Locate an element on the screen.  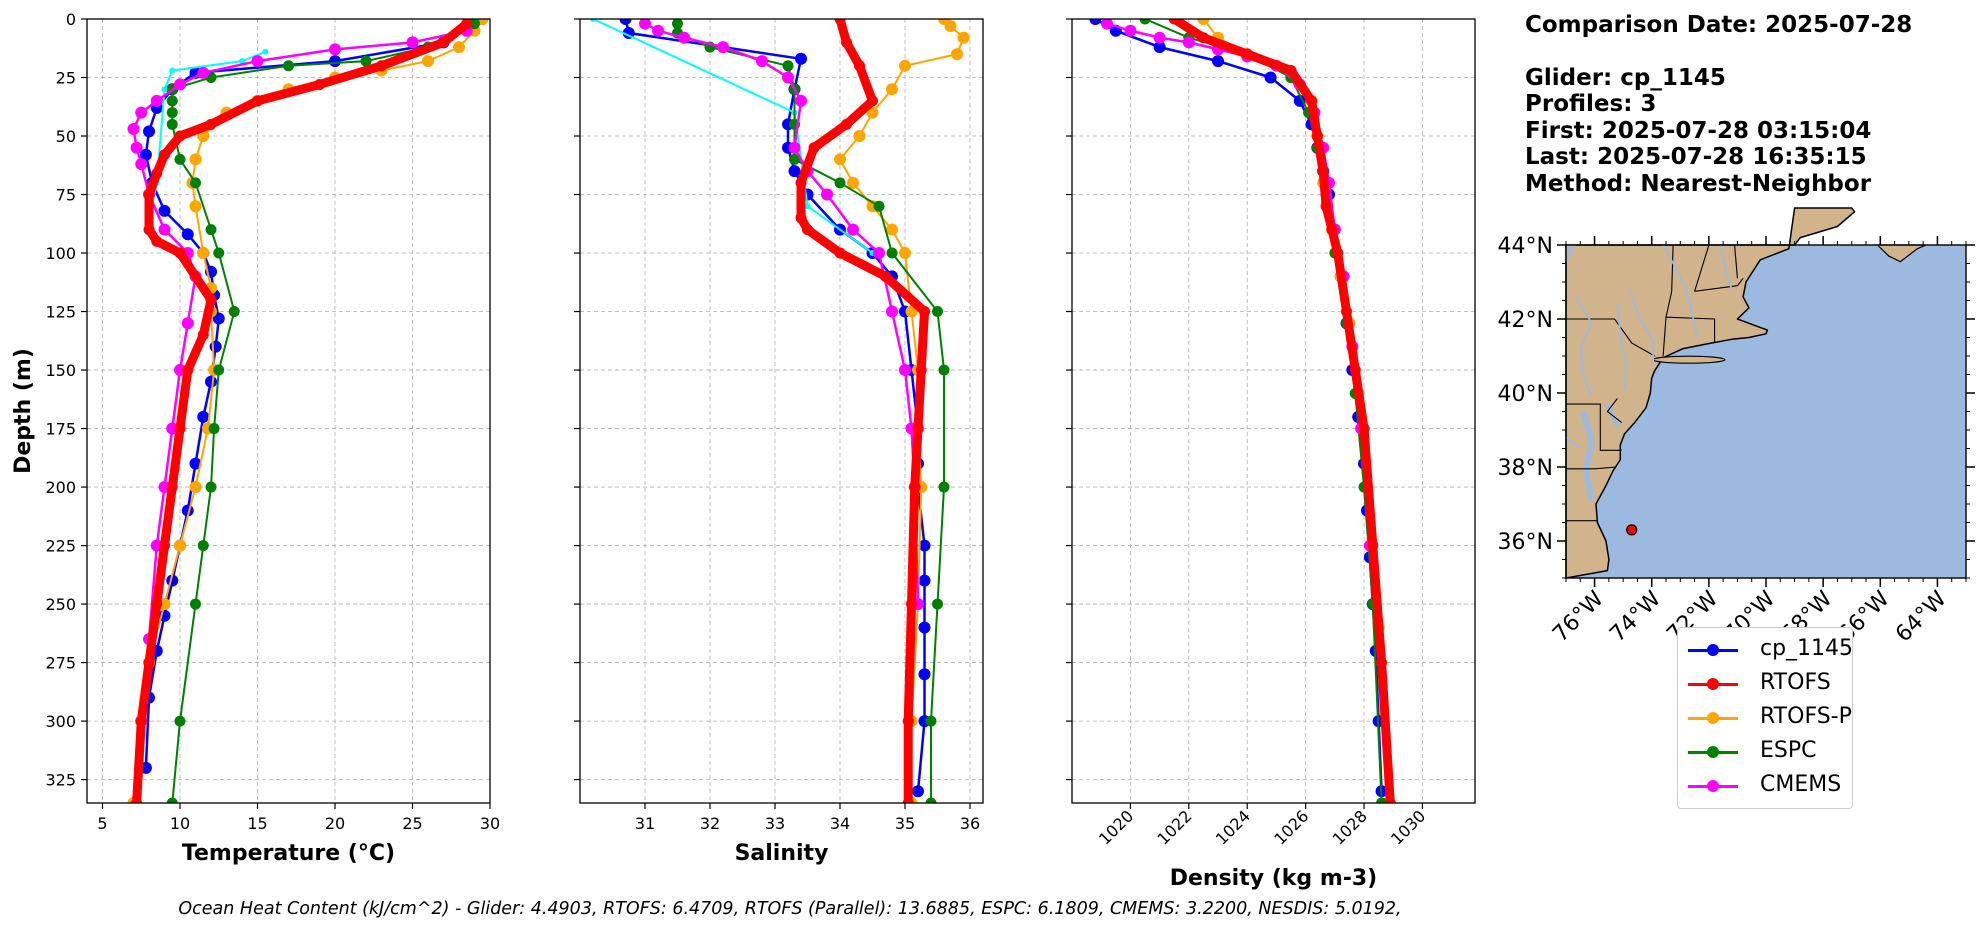
y-tick-label: 250 is located at coordinates (60, 604).